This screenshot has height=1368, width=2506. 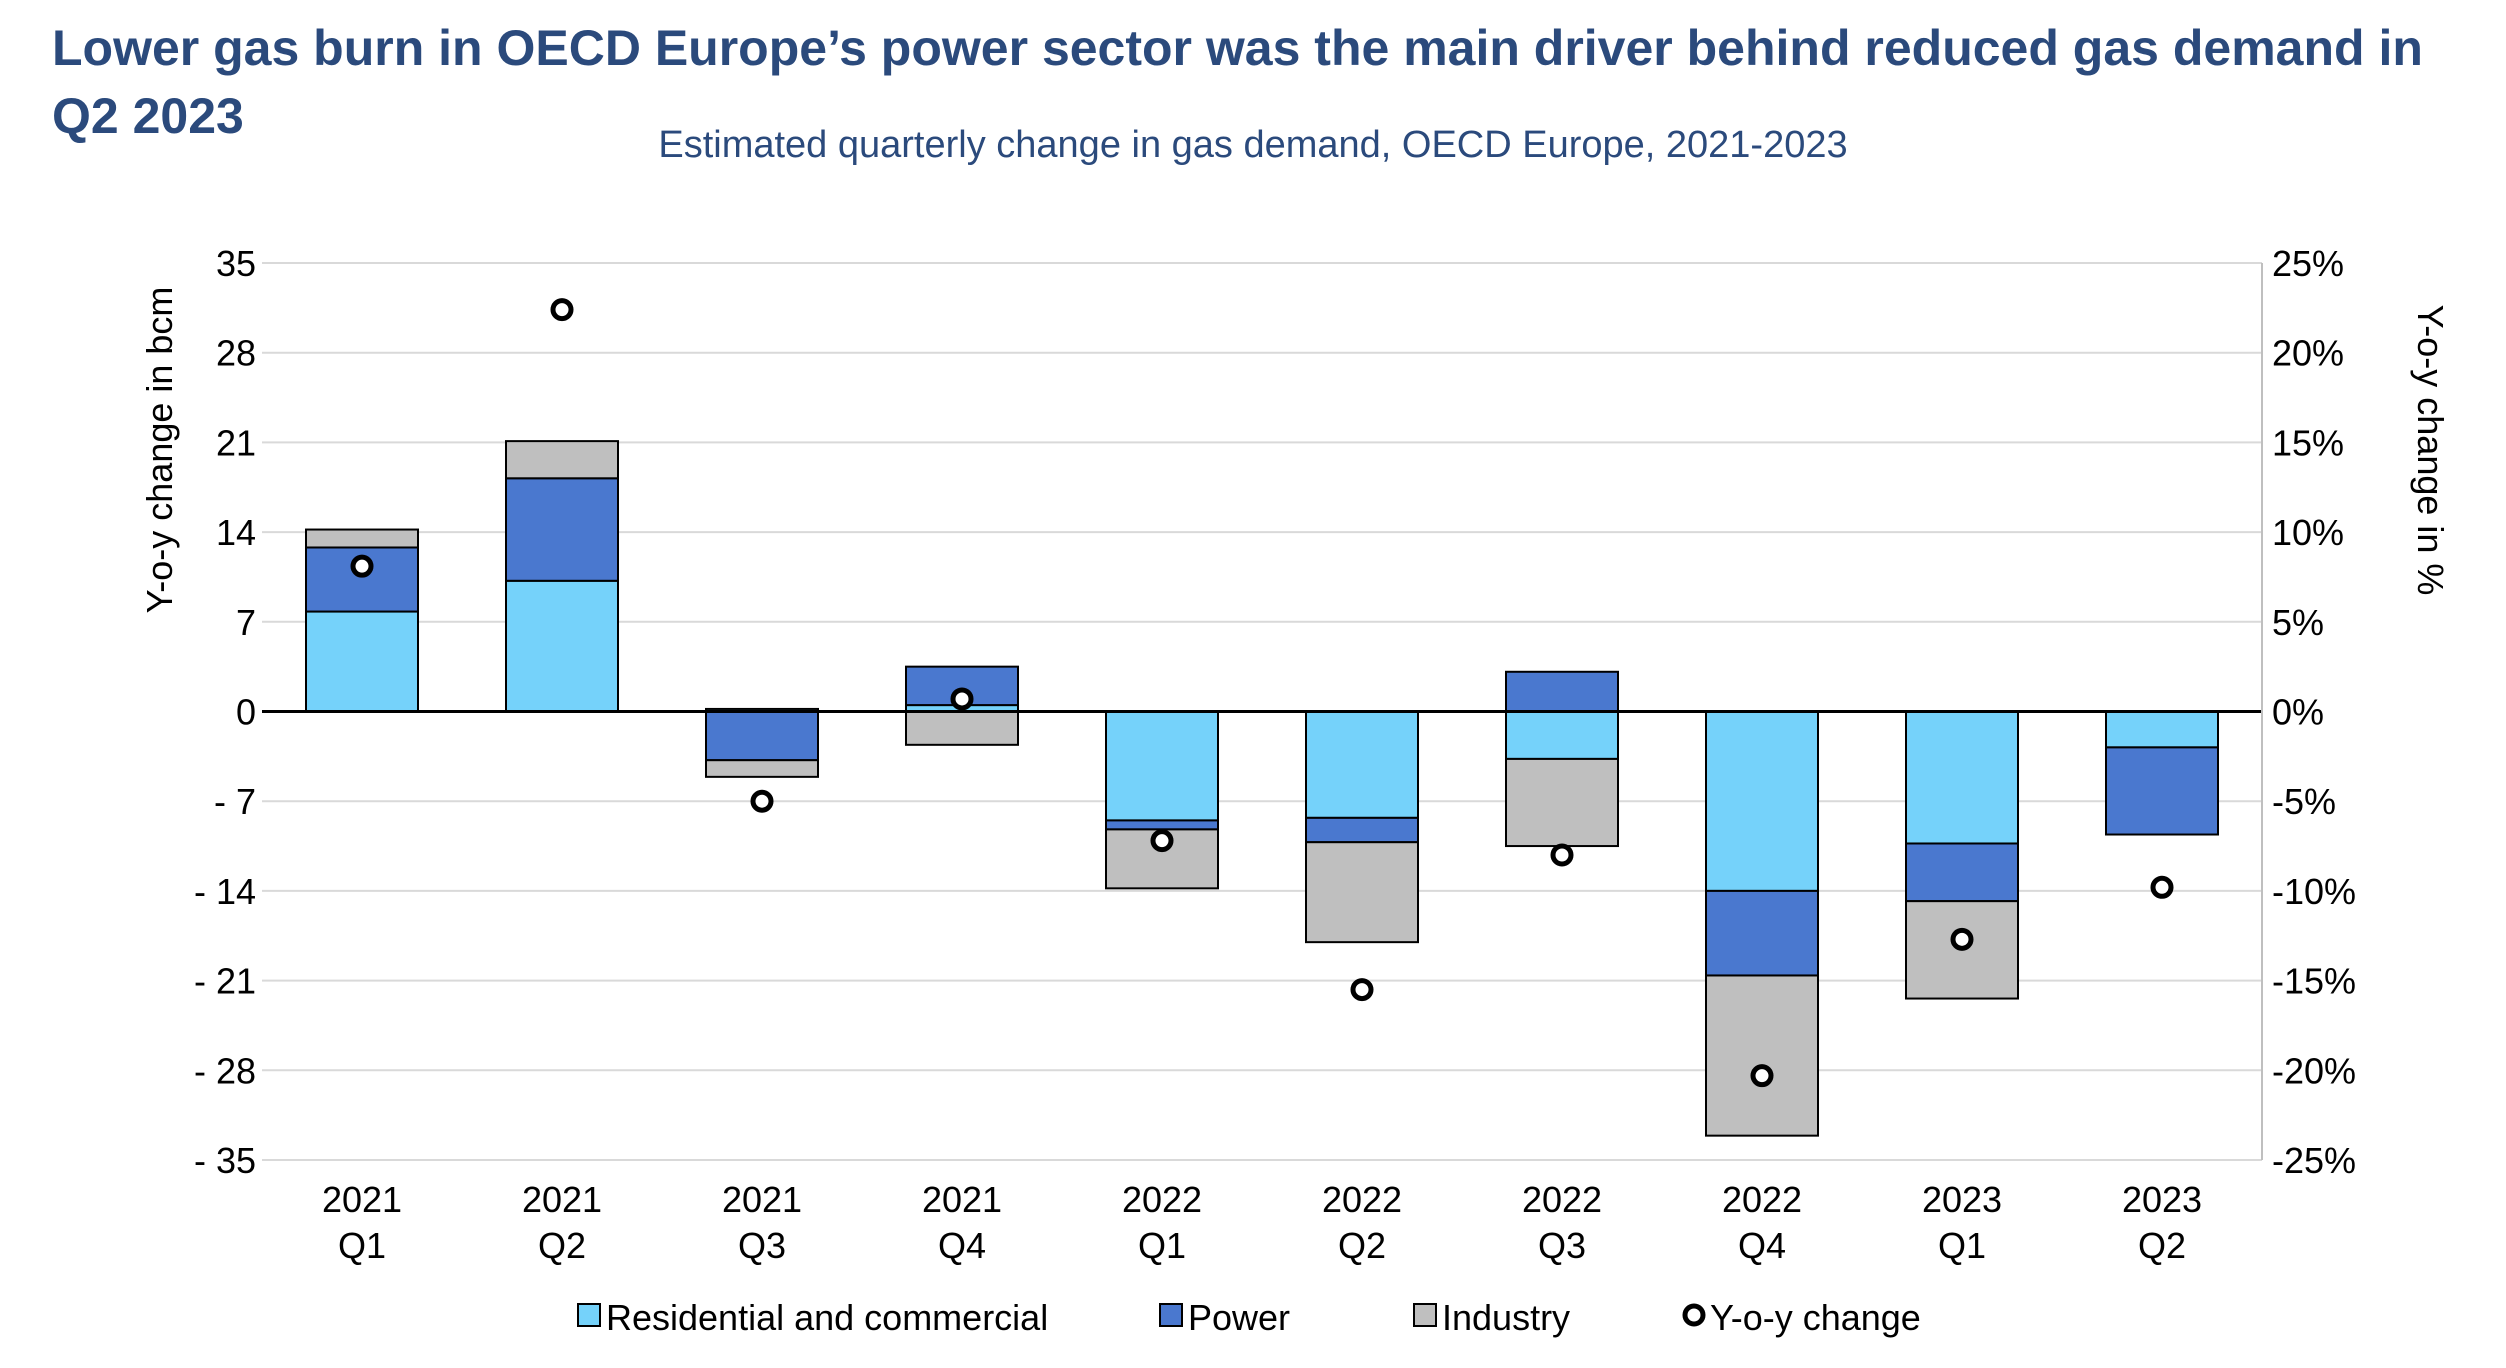 What do you see at coordinates (2304, 801) in the screenshot?
I see `y2-tick-label: -5%` at bounding box center [2304, 801].